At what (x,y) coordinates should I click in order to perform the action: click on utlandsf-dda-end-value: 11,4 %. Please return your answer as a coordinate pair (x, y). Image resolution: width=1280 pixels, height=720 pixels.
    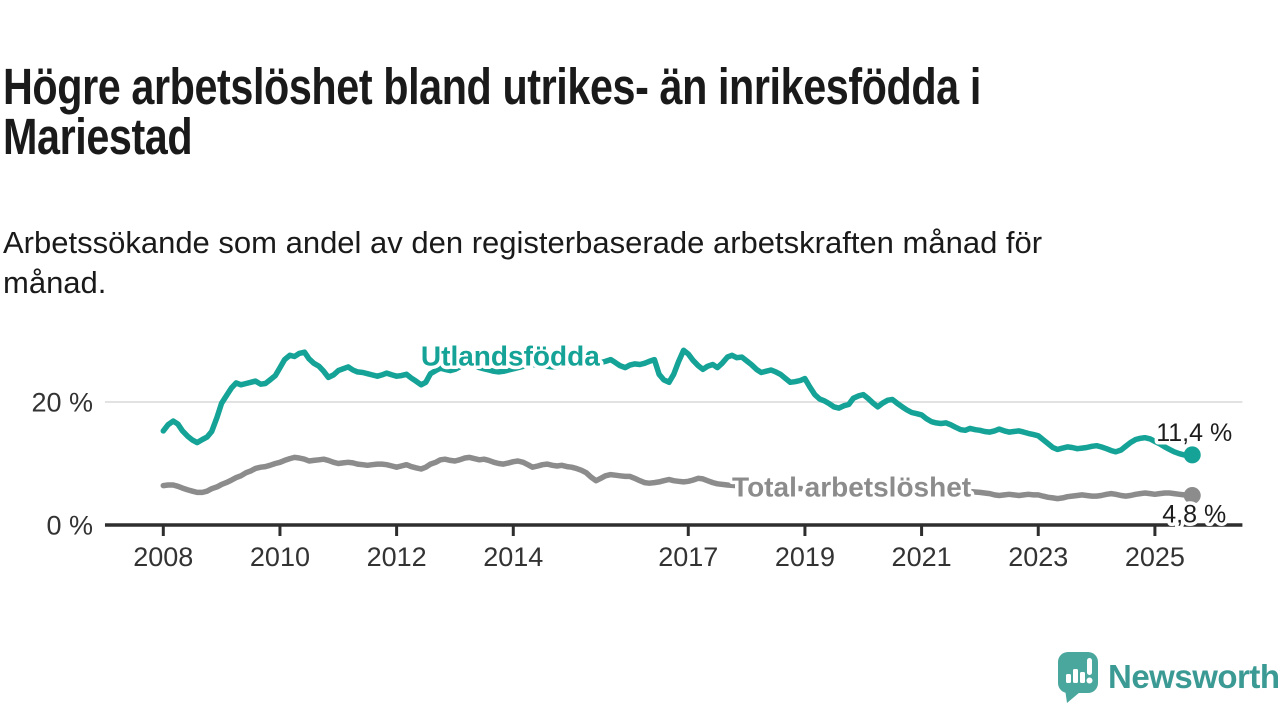
    Looking at the image, I should click on (1194, 433).